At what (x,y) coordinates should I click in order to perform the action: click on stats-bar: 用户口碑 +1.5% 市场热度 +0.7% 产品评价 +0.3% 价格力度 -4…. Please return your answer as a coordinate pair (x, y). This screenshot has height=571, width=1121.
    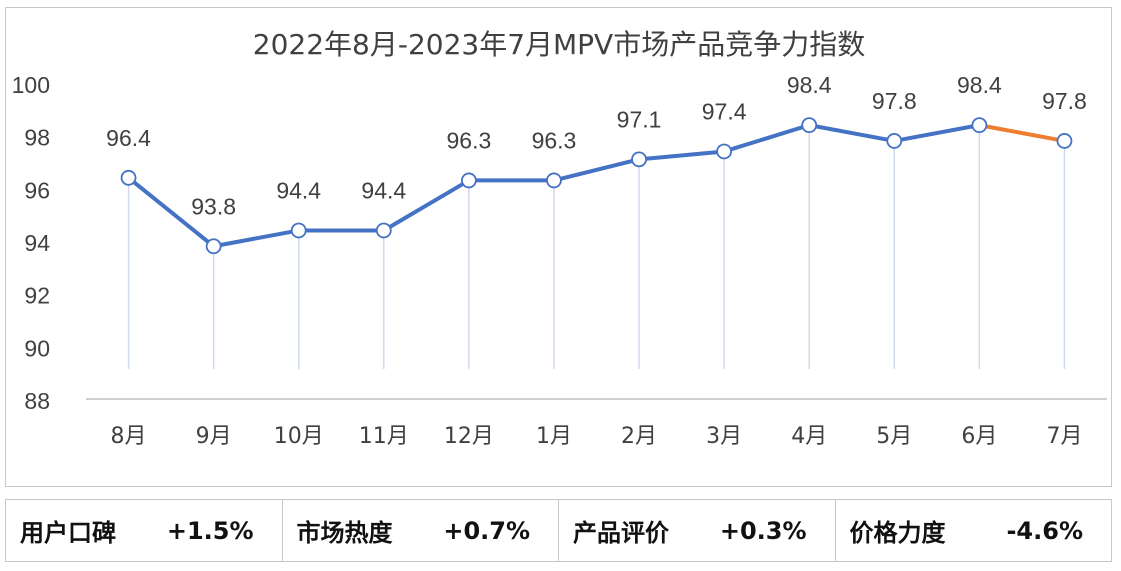
    Looking at the image, I should click on (558, 530).